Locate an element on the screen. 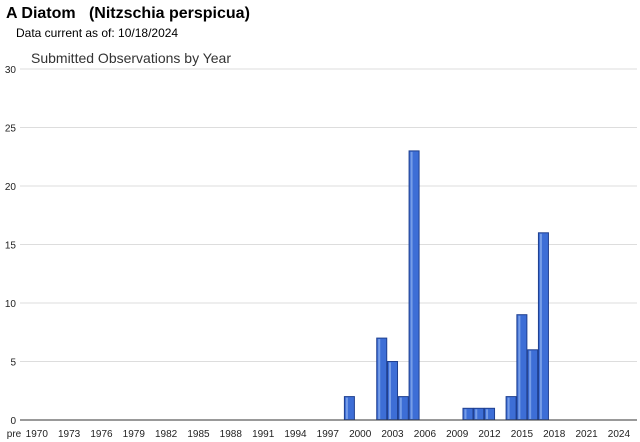  y-tick-label: 10 is located at coordinates (11, 304).